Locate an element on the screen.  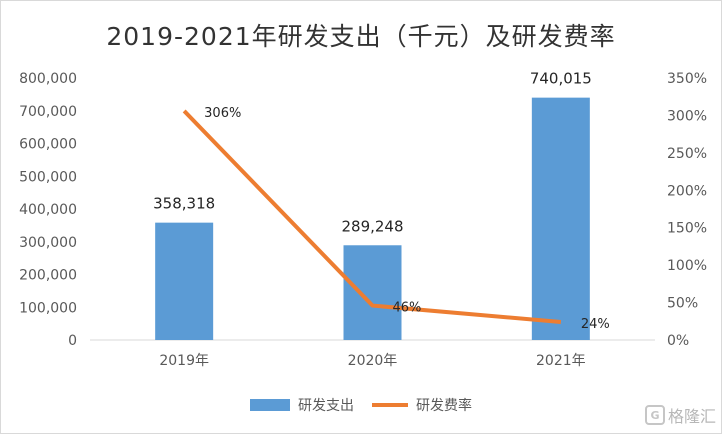
legend-item-expense: 研发支出 is located at coordinates (302, 405).